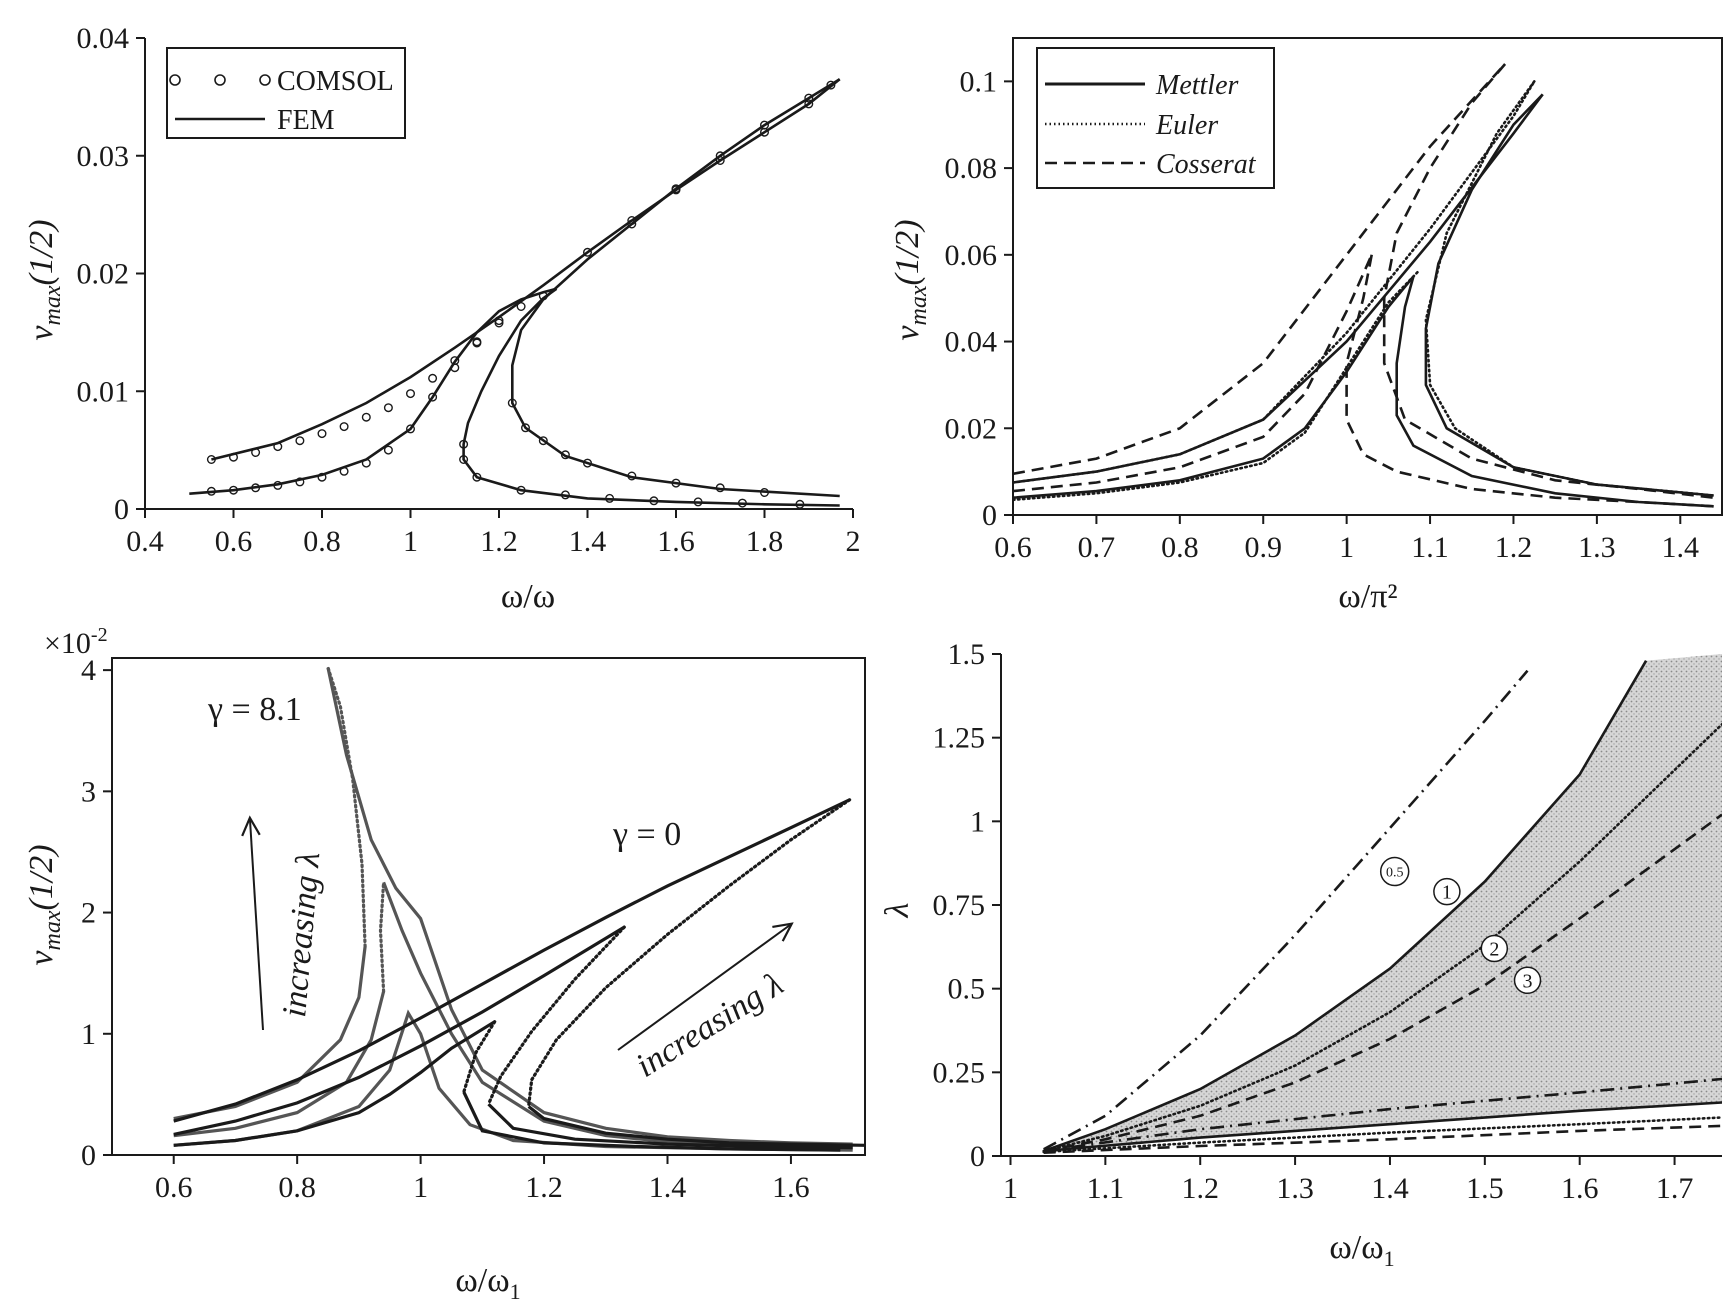  I want to click on p4-ytick-label-0: 0, so click(977, 1156).